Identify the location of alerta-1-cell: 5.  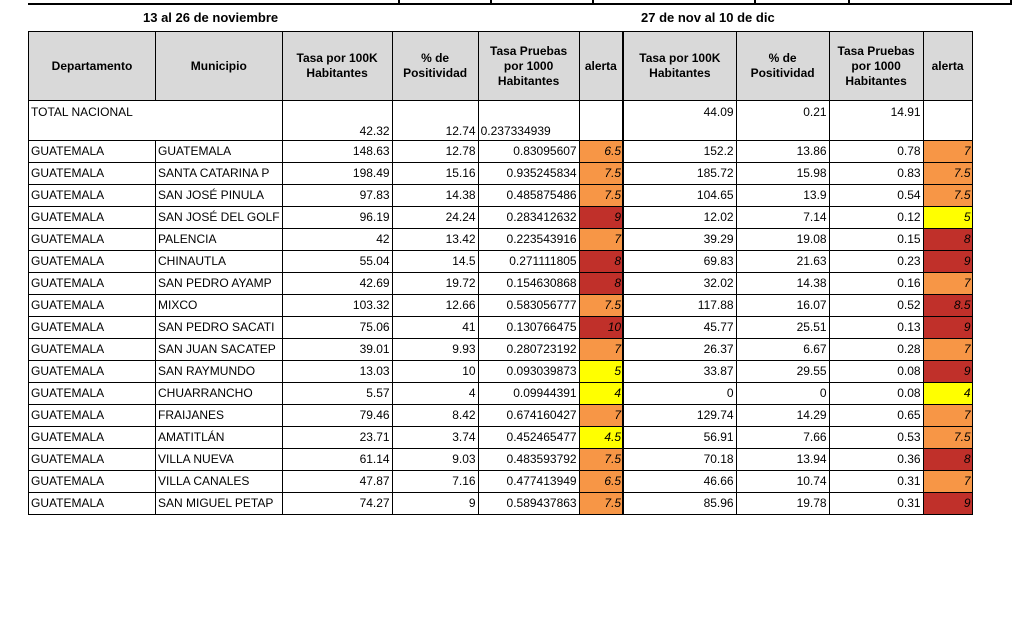
(601, 371).